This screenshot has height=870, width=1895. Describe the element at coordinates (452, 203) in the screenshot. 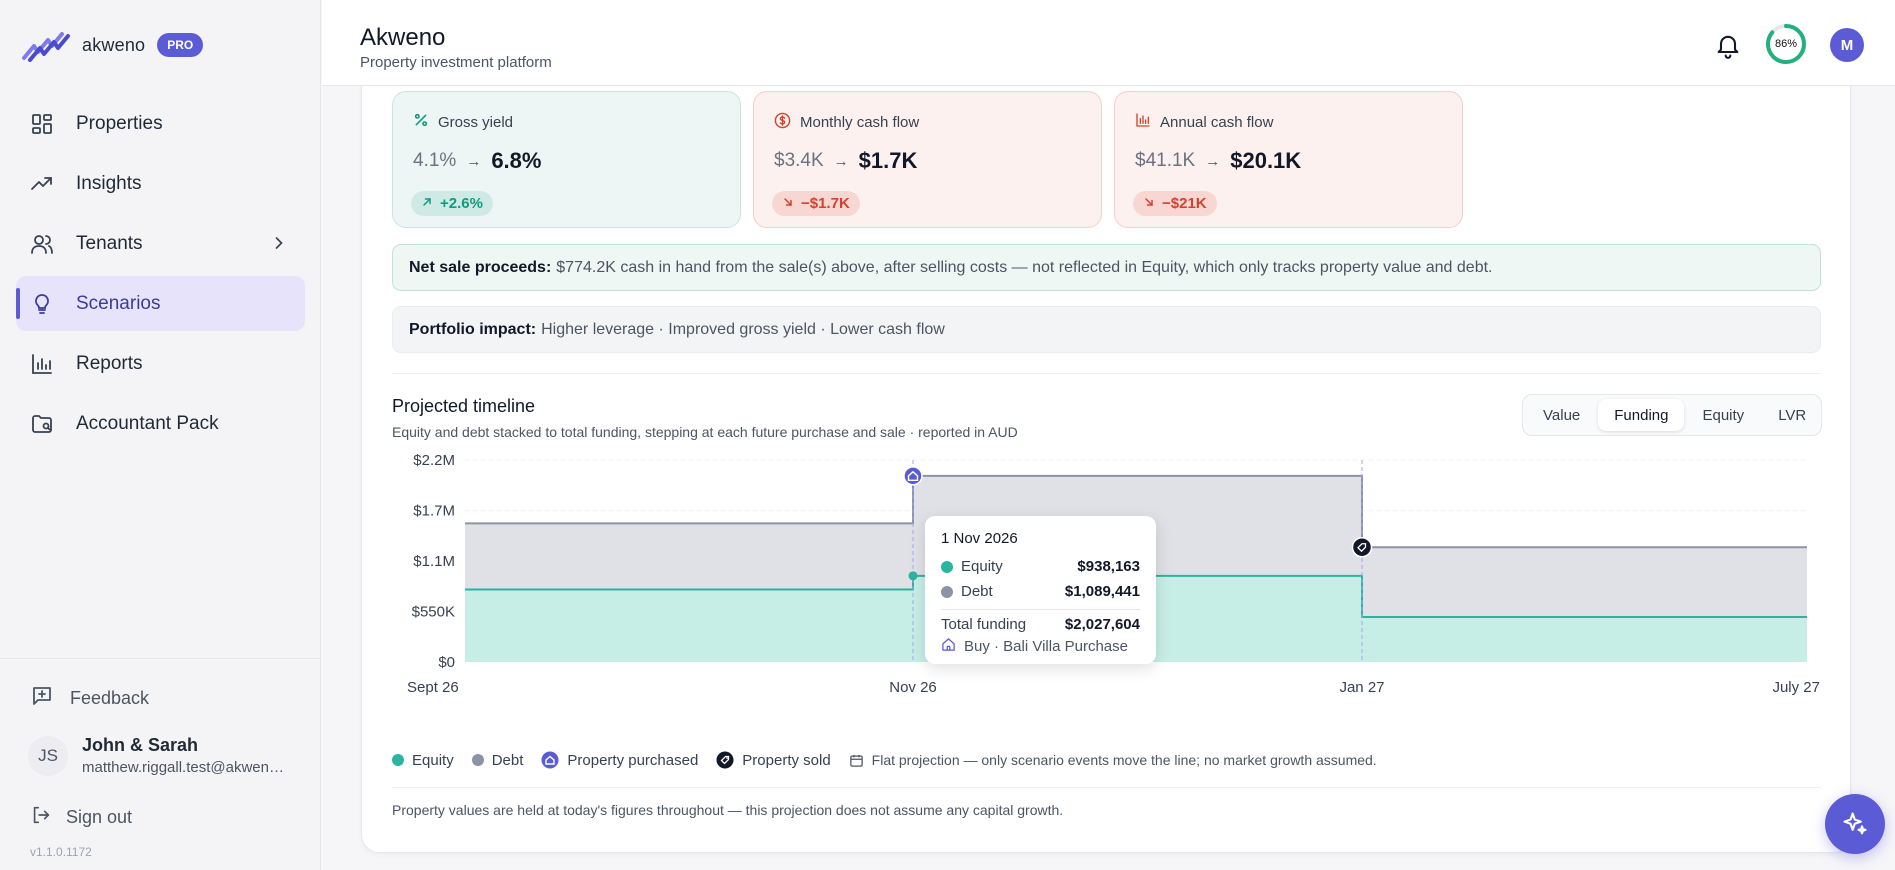

I see `metric-delta-badge: +2.6%` at that location.